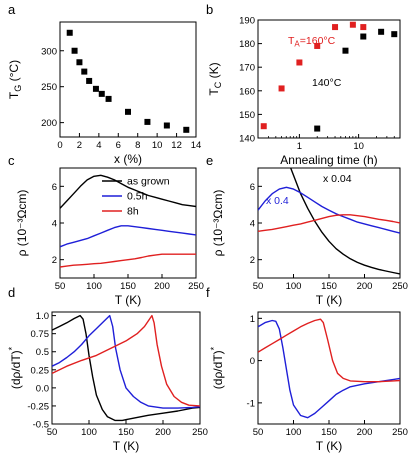 The height and width of the screenshot is (458, 415). What do you see at coordinates (59, 145) in the screenshot?
I see `x-tick-label: 0` at bounding box center [59, 145].